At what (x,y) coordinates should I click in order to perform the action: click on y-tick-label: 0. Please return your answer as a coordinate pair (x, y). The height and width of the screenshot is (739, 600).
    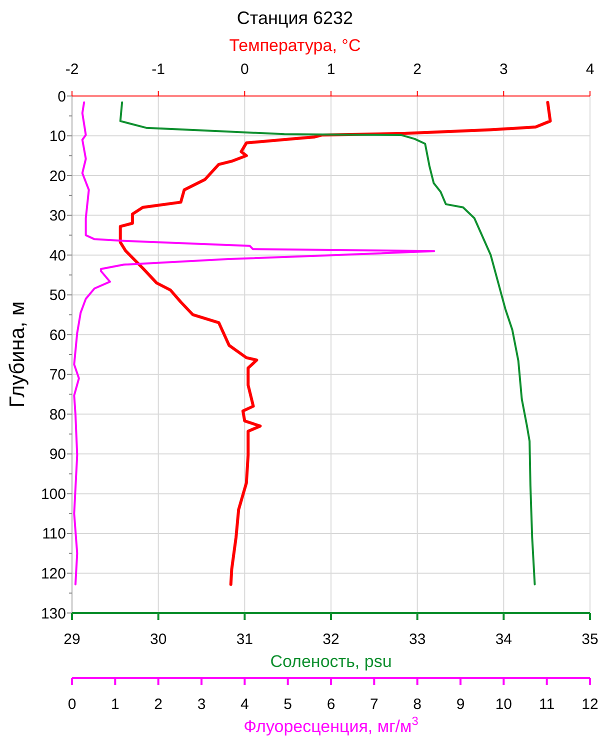
    Looking at the image, I should click on (62, 97).